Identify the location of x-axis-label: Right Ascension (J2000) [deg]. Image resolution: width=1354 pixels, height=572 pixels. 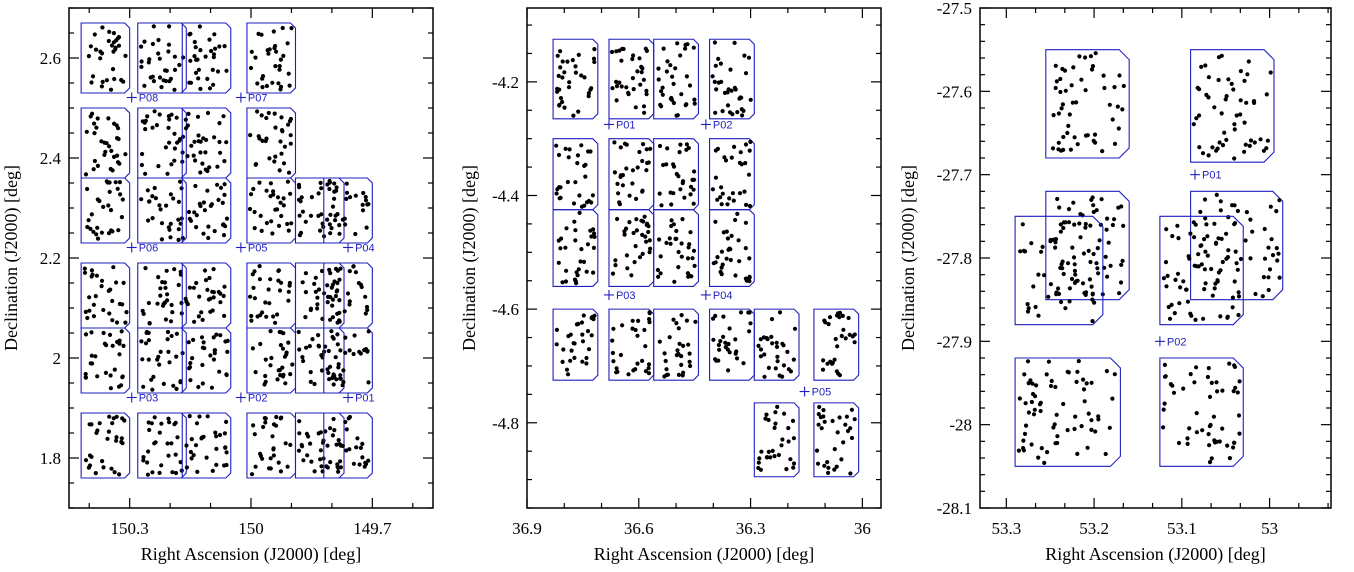
(704, 554).